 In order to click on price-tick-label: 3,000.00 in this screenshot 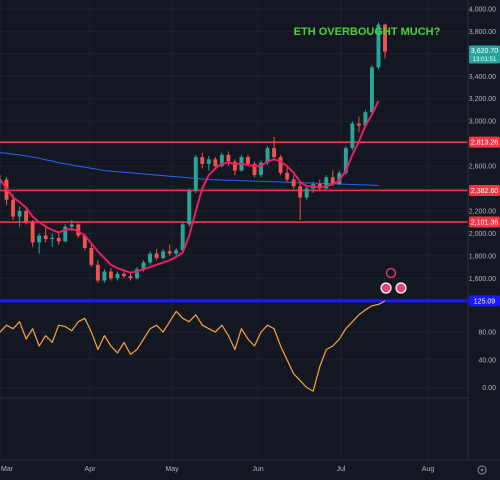, I will do `click(482, 122)`.